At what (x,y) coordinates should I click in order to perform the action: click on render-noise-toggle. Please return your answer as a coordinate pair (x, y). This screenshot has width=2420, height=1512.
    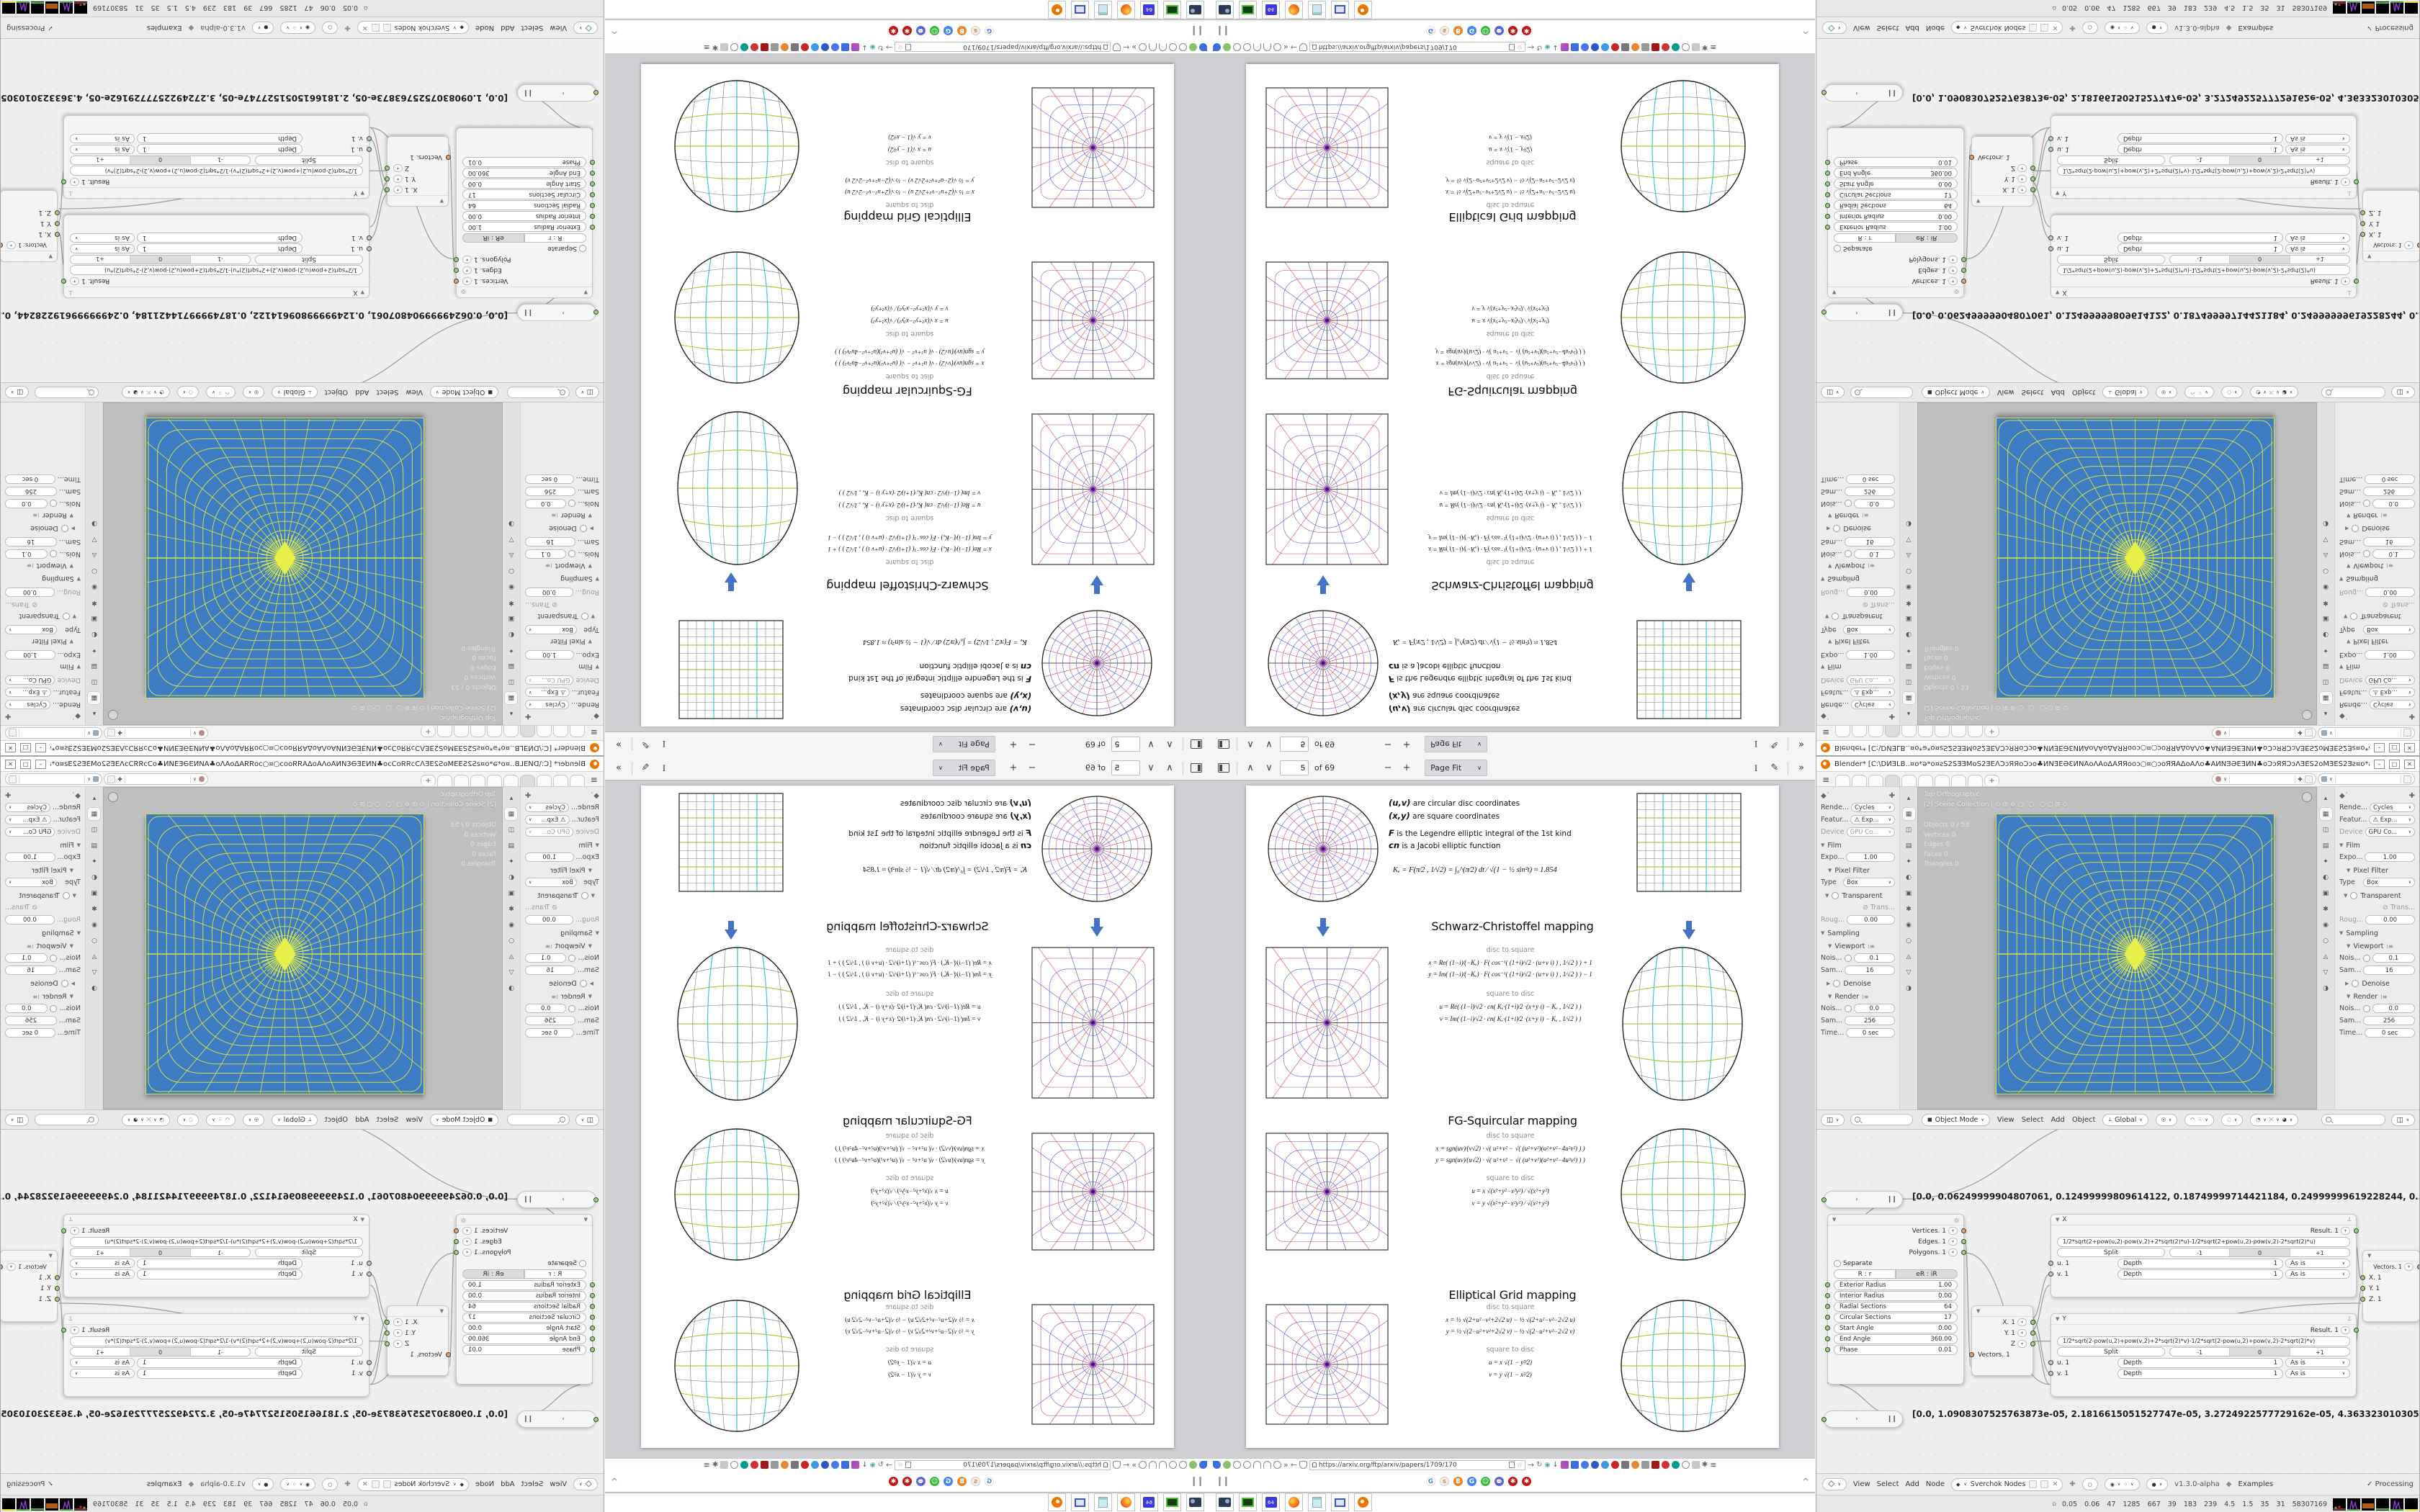
    Looking at the image, I should click on (572, 504).